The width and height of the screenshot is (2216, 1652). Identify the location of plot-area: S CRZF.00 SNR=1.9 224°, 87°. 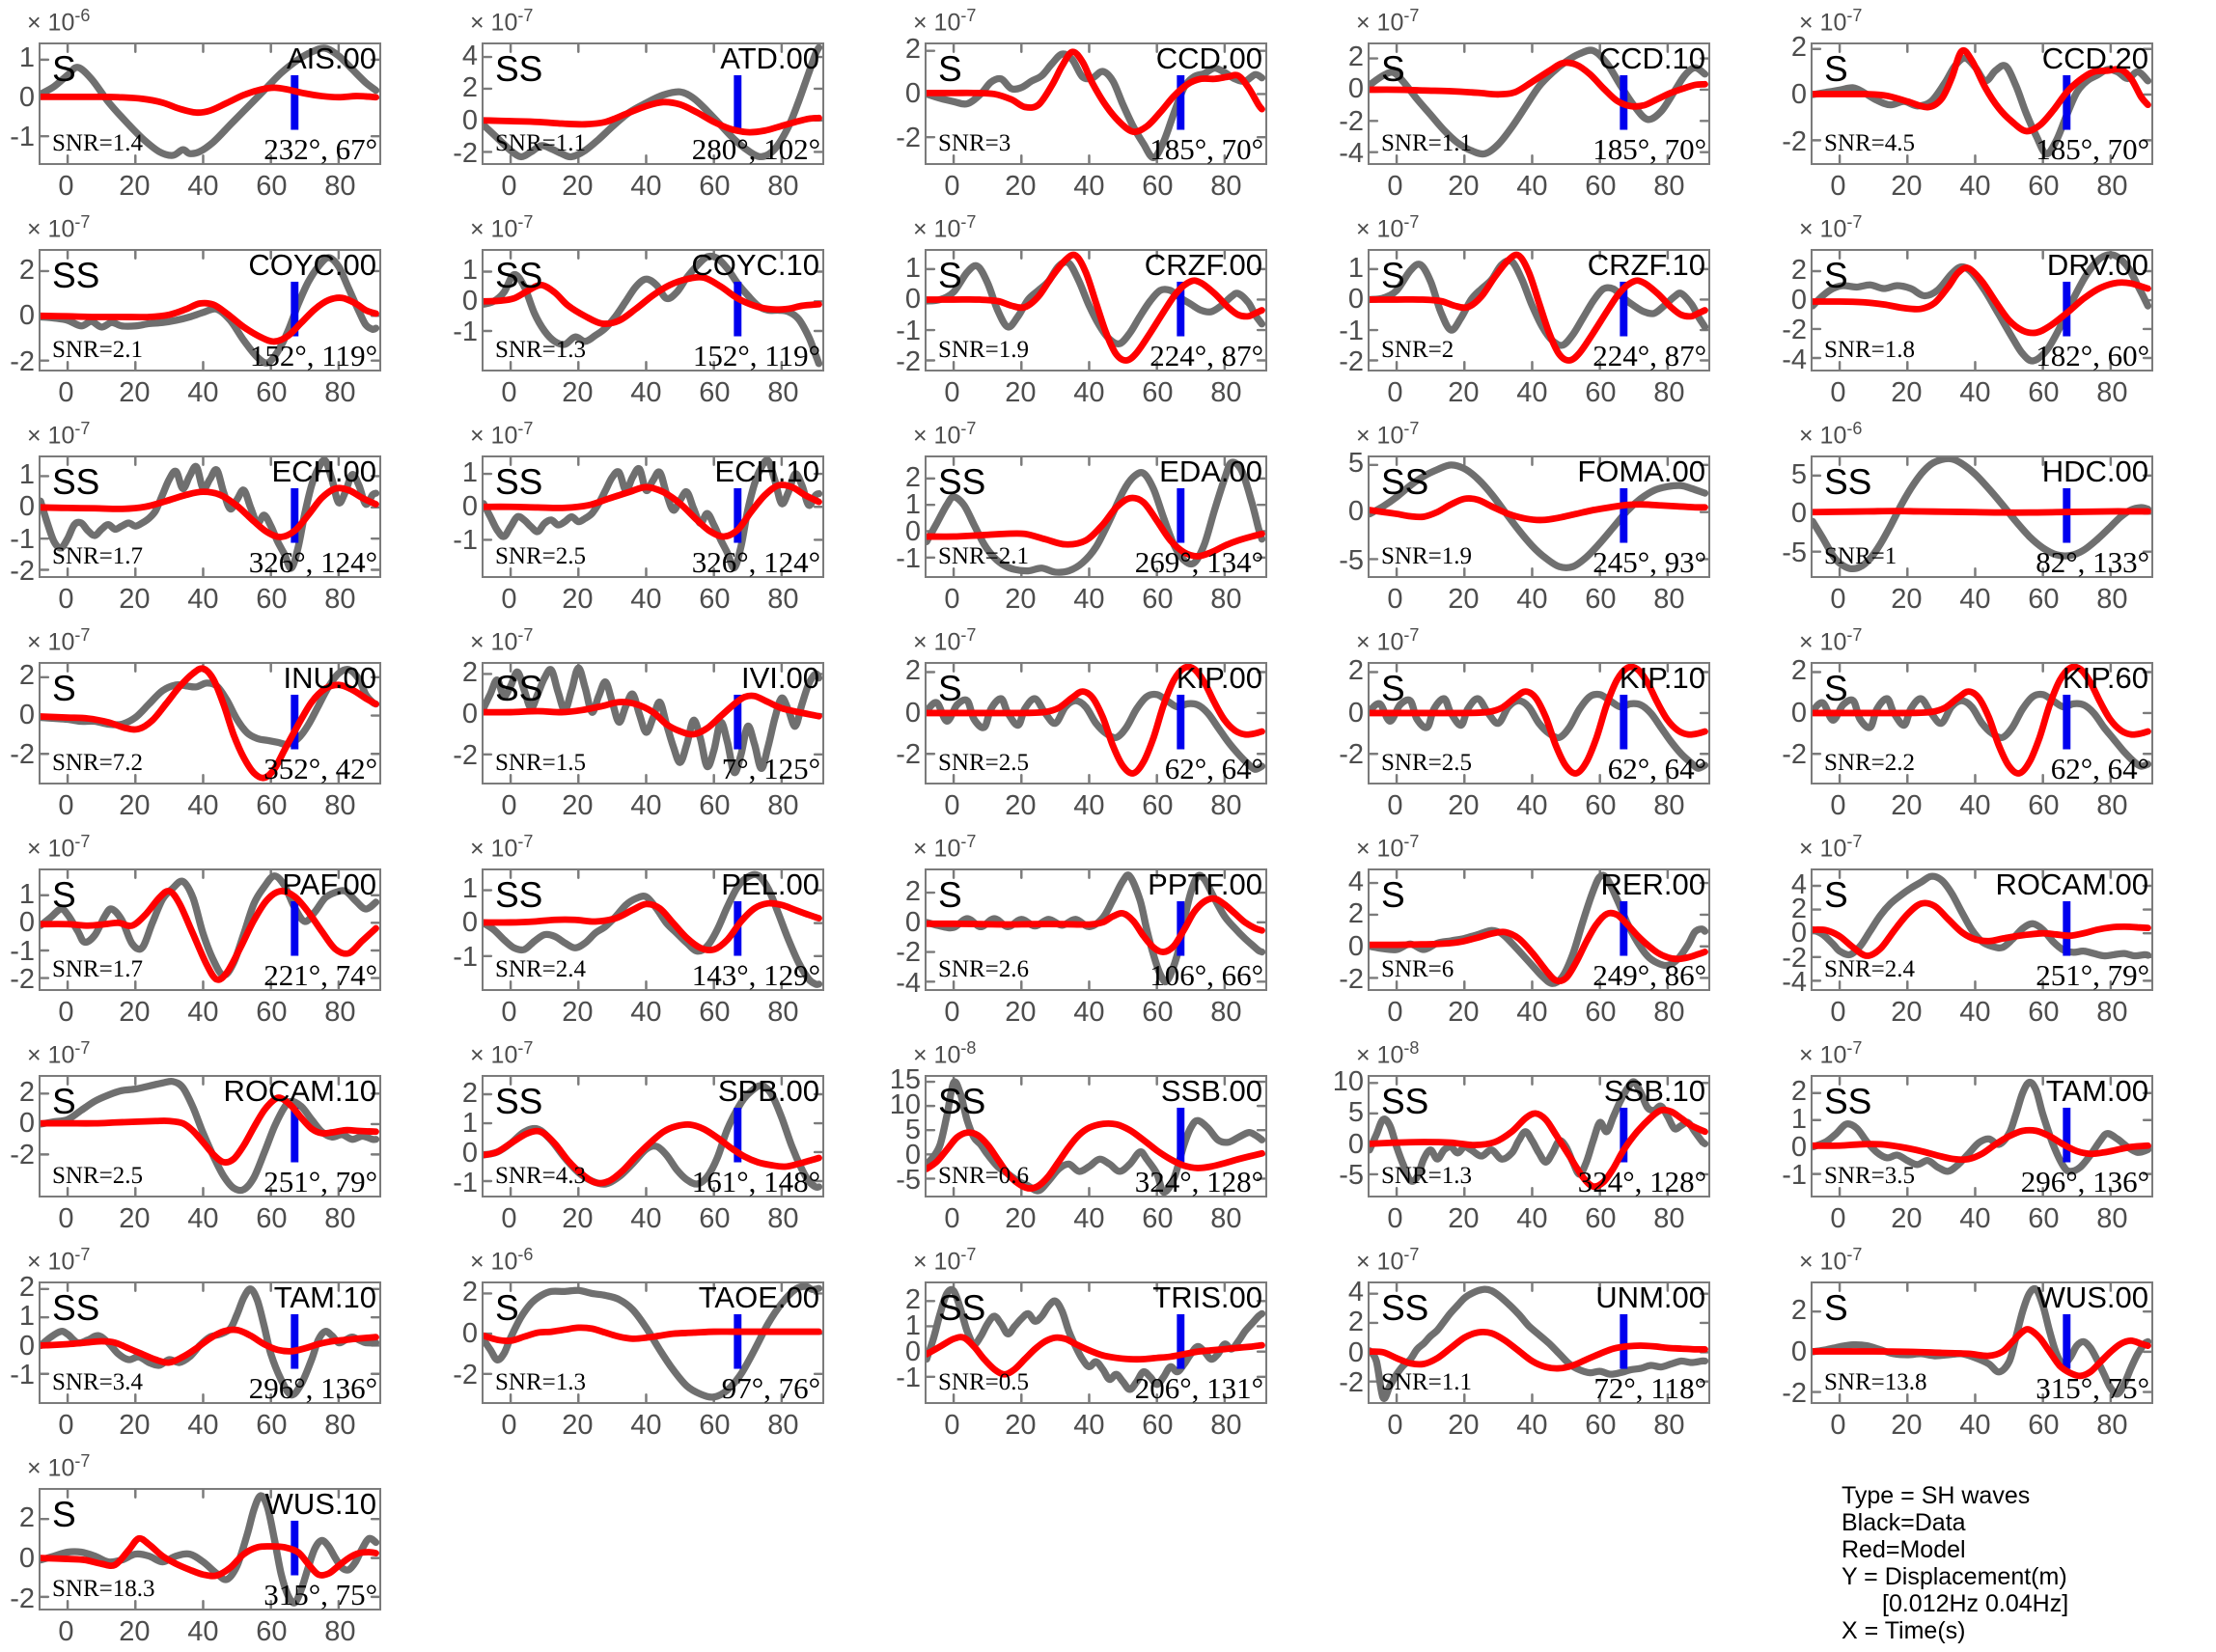
(1096, 310).